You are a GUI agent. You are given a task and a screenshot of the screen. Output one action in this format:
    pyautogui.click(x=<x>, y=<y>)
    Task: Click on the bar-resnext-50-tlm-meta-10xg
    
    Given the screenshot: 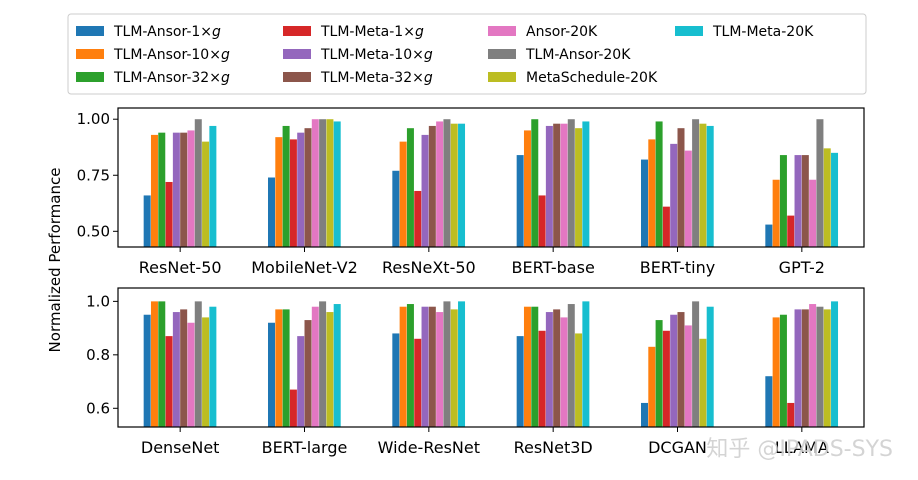 What is the action you would take?
    pyautogui.click(x=425, y=190)
    